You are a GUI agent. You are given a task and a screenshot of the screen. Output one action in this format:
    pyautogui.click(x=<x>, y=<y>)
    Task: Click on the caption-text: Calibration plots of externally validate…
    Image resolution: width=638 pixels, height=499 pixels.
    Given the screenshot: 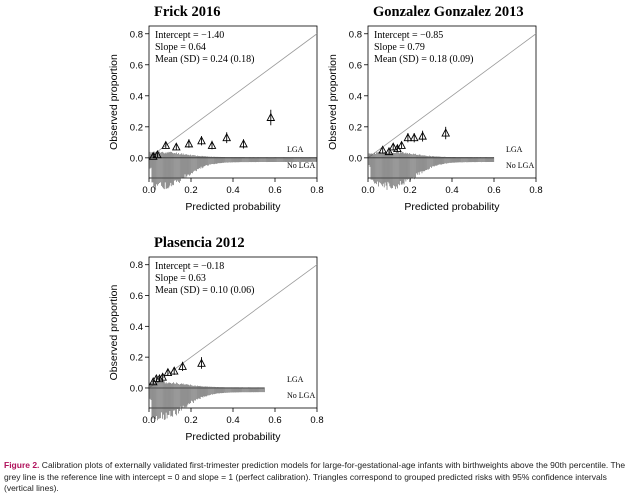 What is the action you would take?
    pyautogui.click(x=315, y=476)
    